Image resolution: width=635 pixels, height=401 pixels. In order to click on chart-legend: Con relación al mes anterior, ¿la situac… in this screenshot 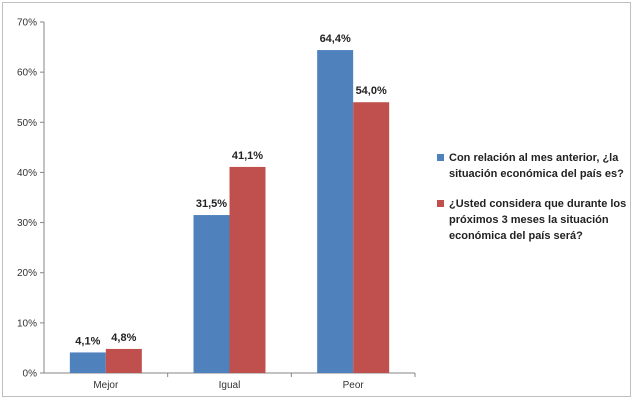, I will do `click(534, 204)`.